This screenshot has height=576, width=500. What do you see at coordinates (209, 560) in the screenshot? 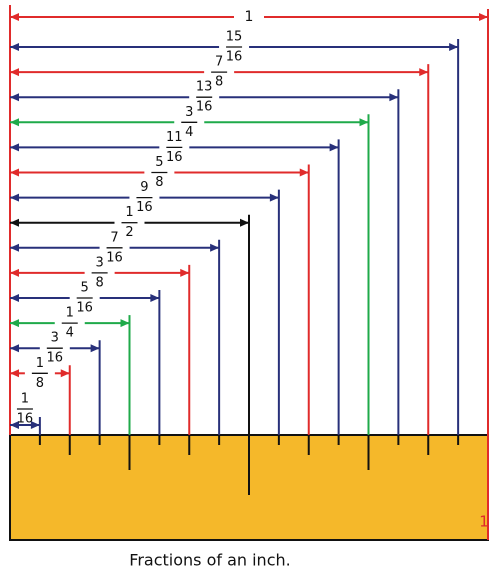
I see `caption: Fractions of an inch.` at bounding box center [209, 560].